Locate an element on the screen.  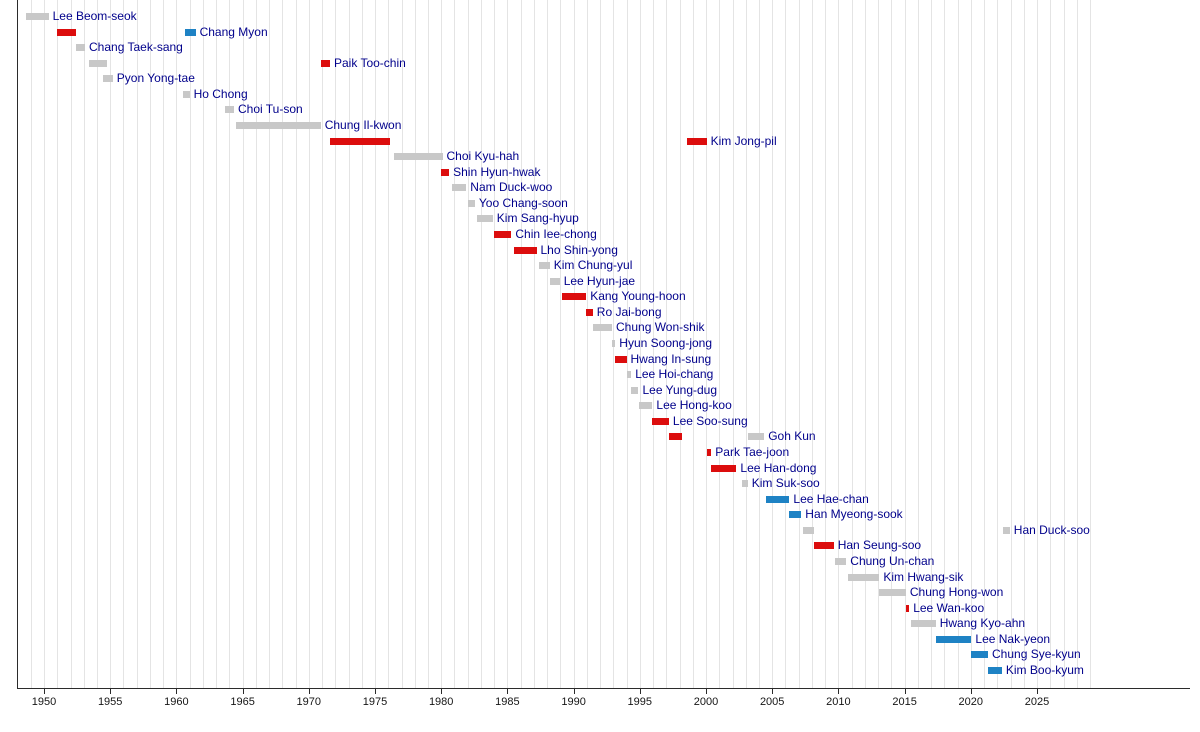
person-label: Ho Chong is located at coordinates (220, 93).